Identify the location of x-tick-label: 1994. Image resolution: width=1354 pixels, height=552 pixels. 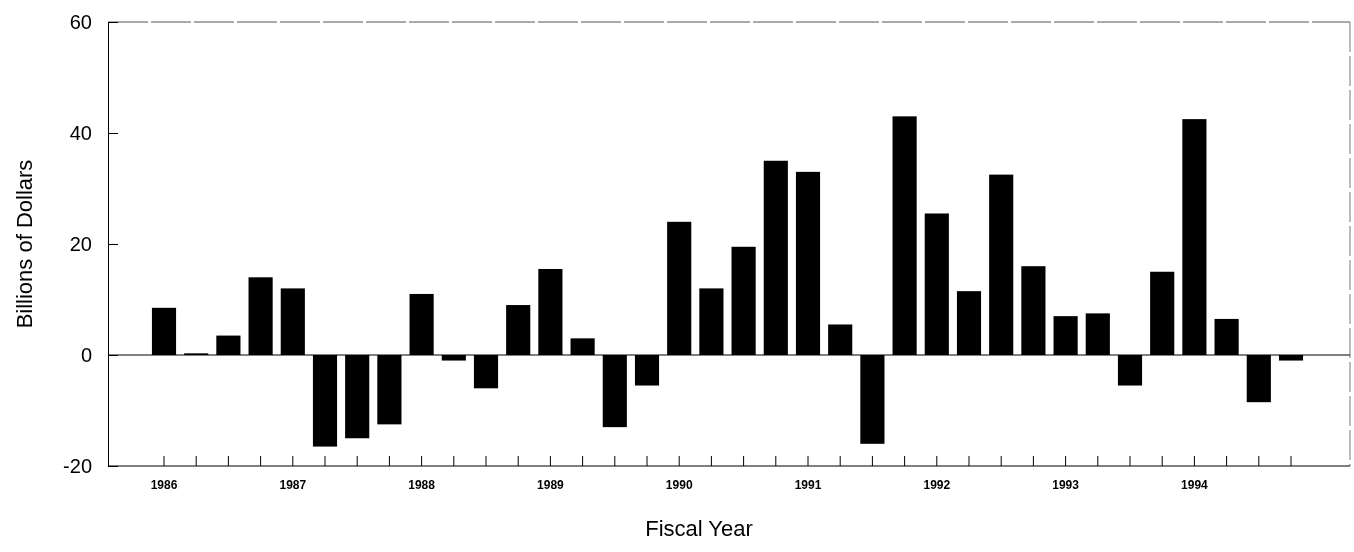
(1195, 484).